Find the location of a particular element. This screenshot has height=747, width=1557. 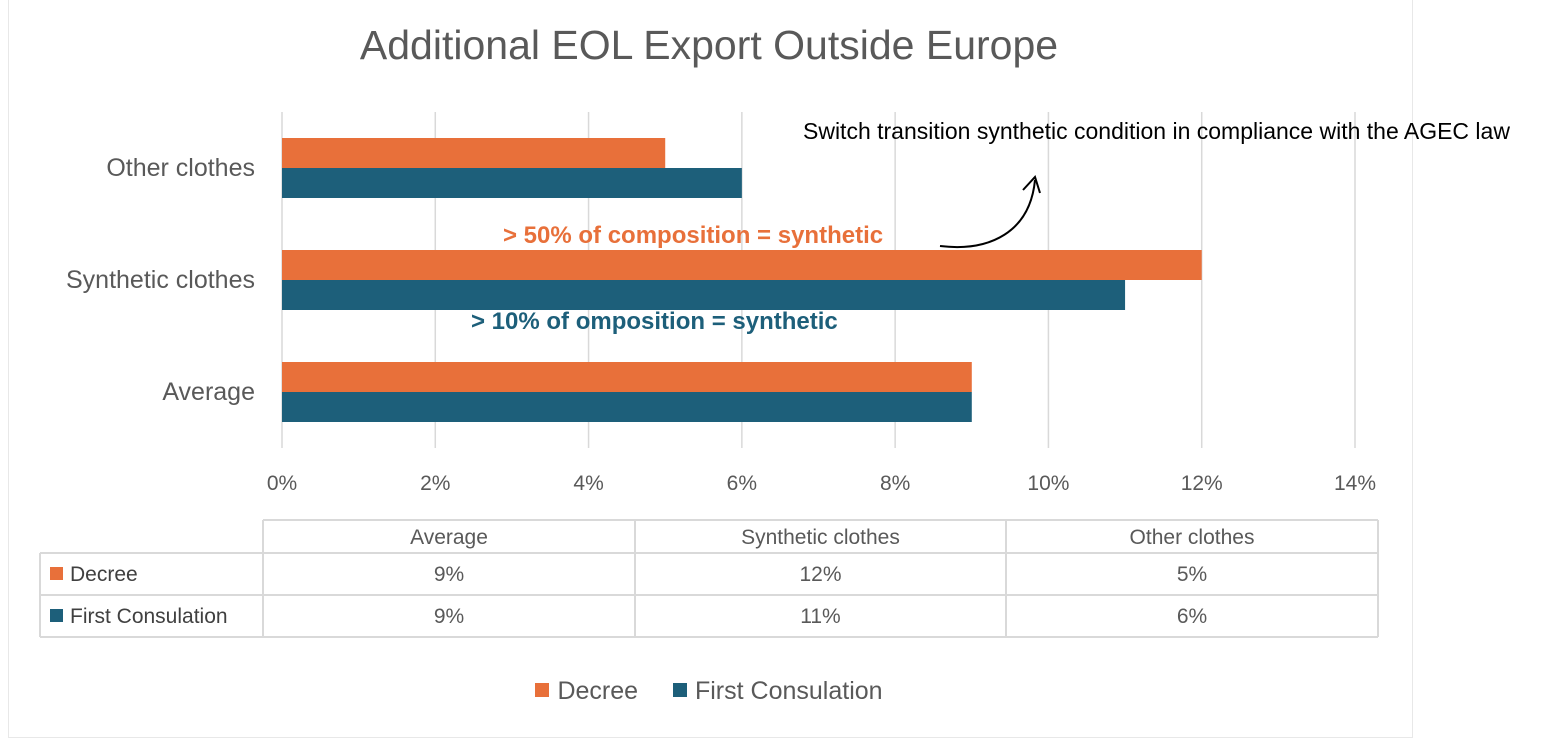

annotation-arrowhead is located at coordinates (1031, 184).